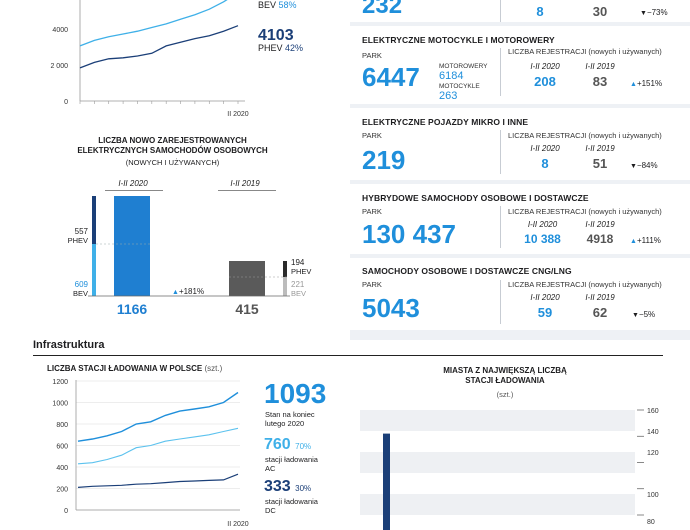 This screenshot has width=690, height=530. What do you see at coordinates (270, 510) in the screenshot?
I see `infra-dc-caption-2: DC` at bounding box center [270, 510].